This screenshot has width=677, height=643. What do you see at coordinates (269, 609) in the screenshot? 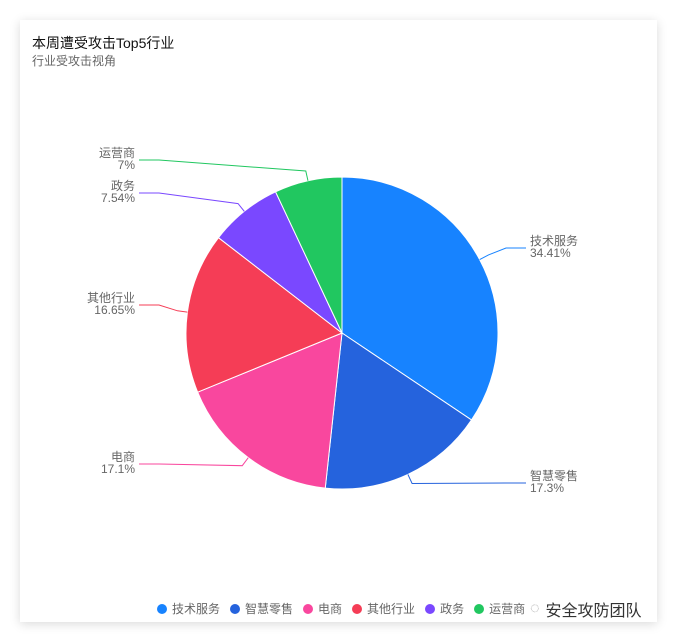
I see `legend-label: 智慧零售` at bounding box center [269, 609].